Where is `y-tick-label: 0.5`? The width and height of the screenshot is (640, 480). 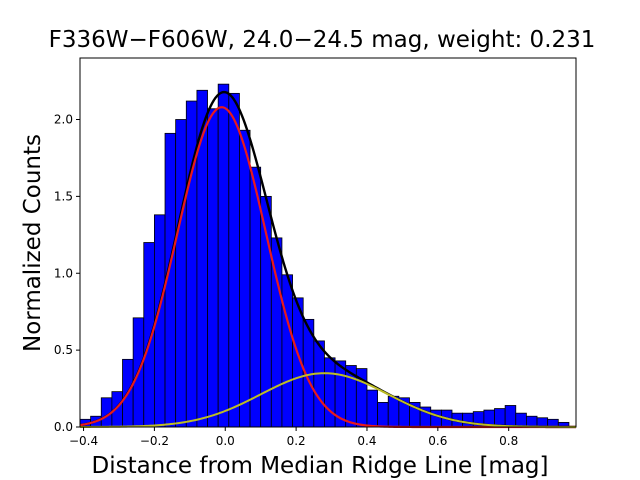 y-tick-label: 0.5 is located at coordinates (63, 350).